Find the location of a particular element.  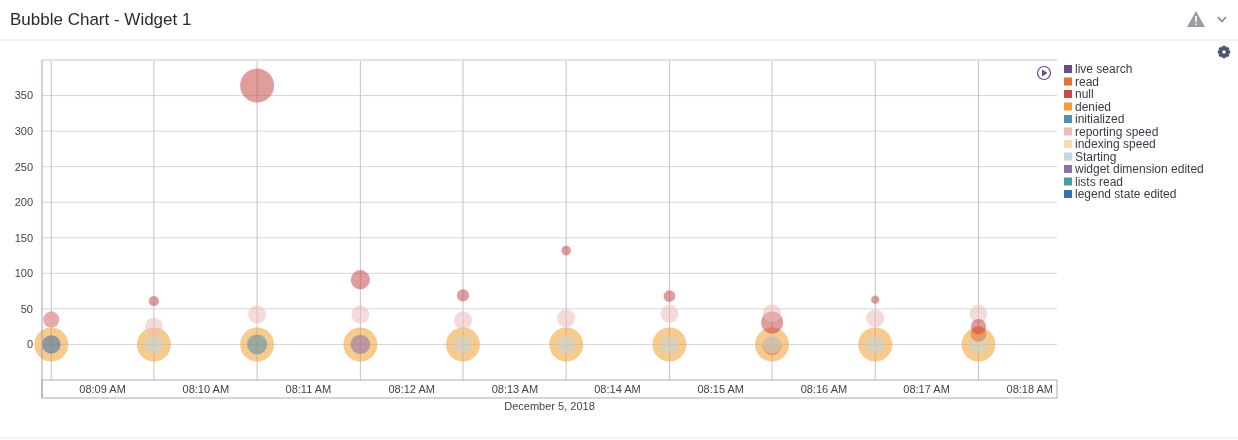

legend-label: read is located at coordinates (1087, 81).